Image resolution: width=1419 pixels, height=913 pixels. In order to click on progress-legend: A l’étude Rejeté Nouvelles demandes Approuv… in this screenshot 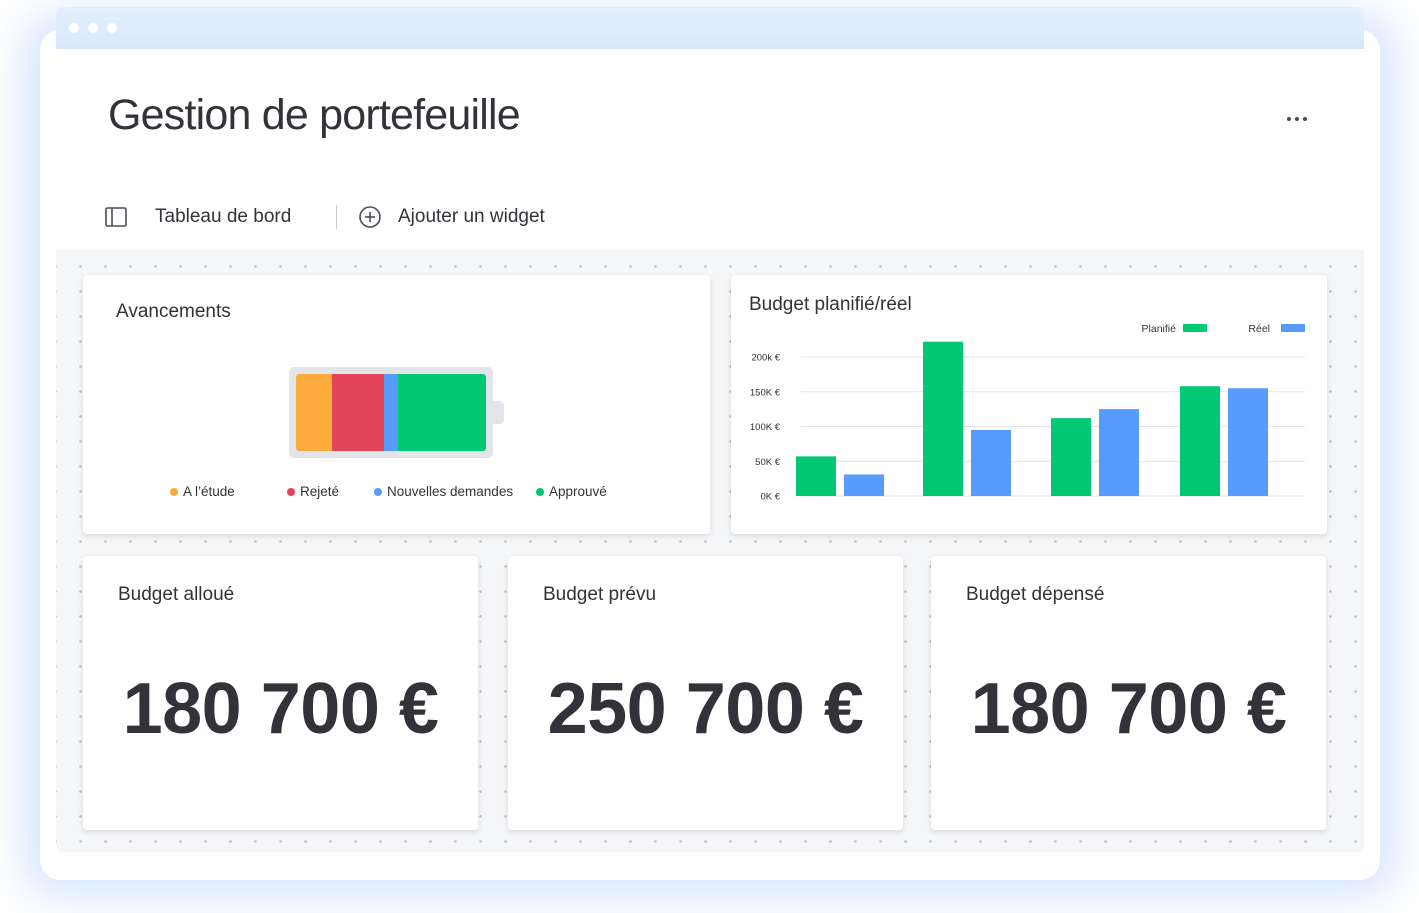, I will do `click(396, 494)`.